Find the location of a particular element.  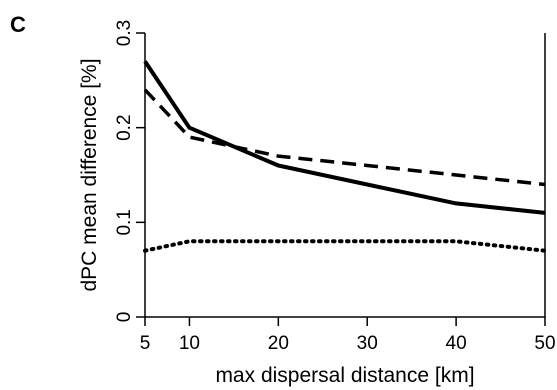

x-tick-label: 10 is located at coordinates (189, 343).